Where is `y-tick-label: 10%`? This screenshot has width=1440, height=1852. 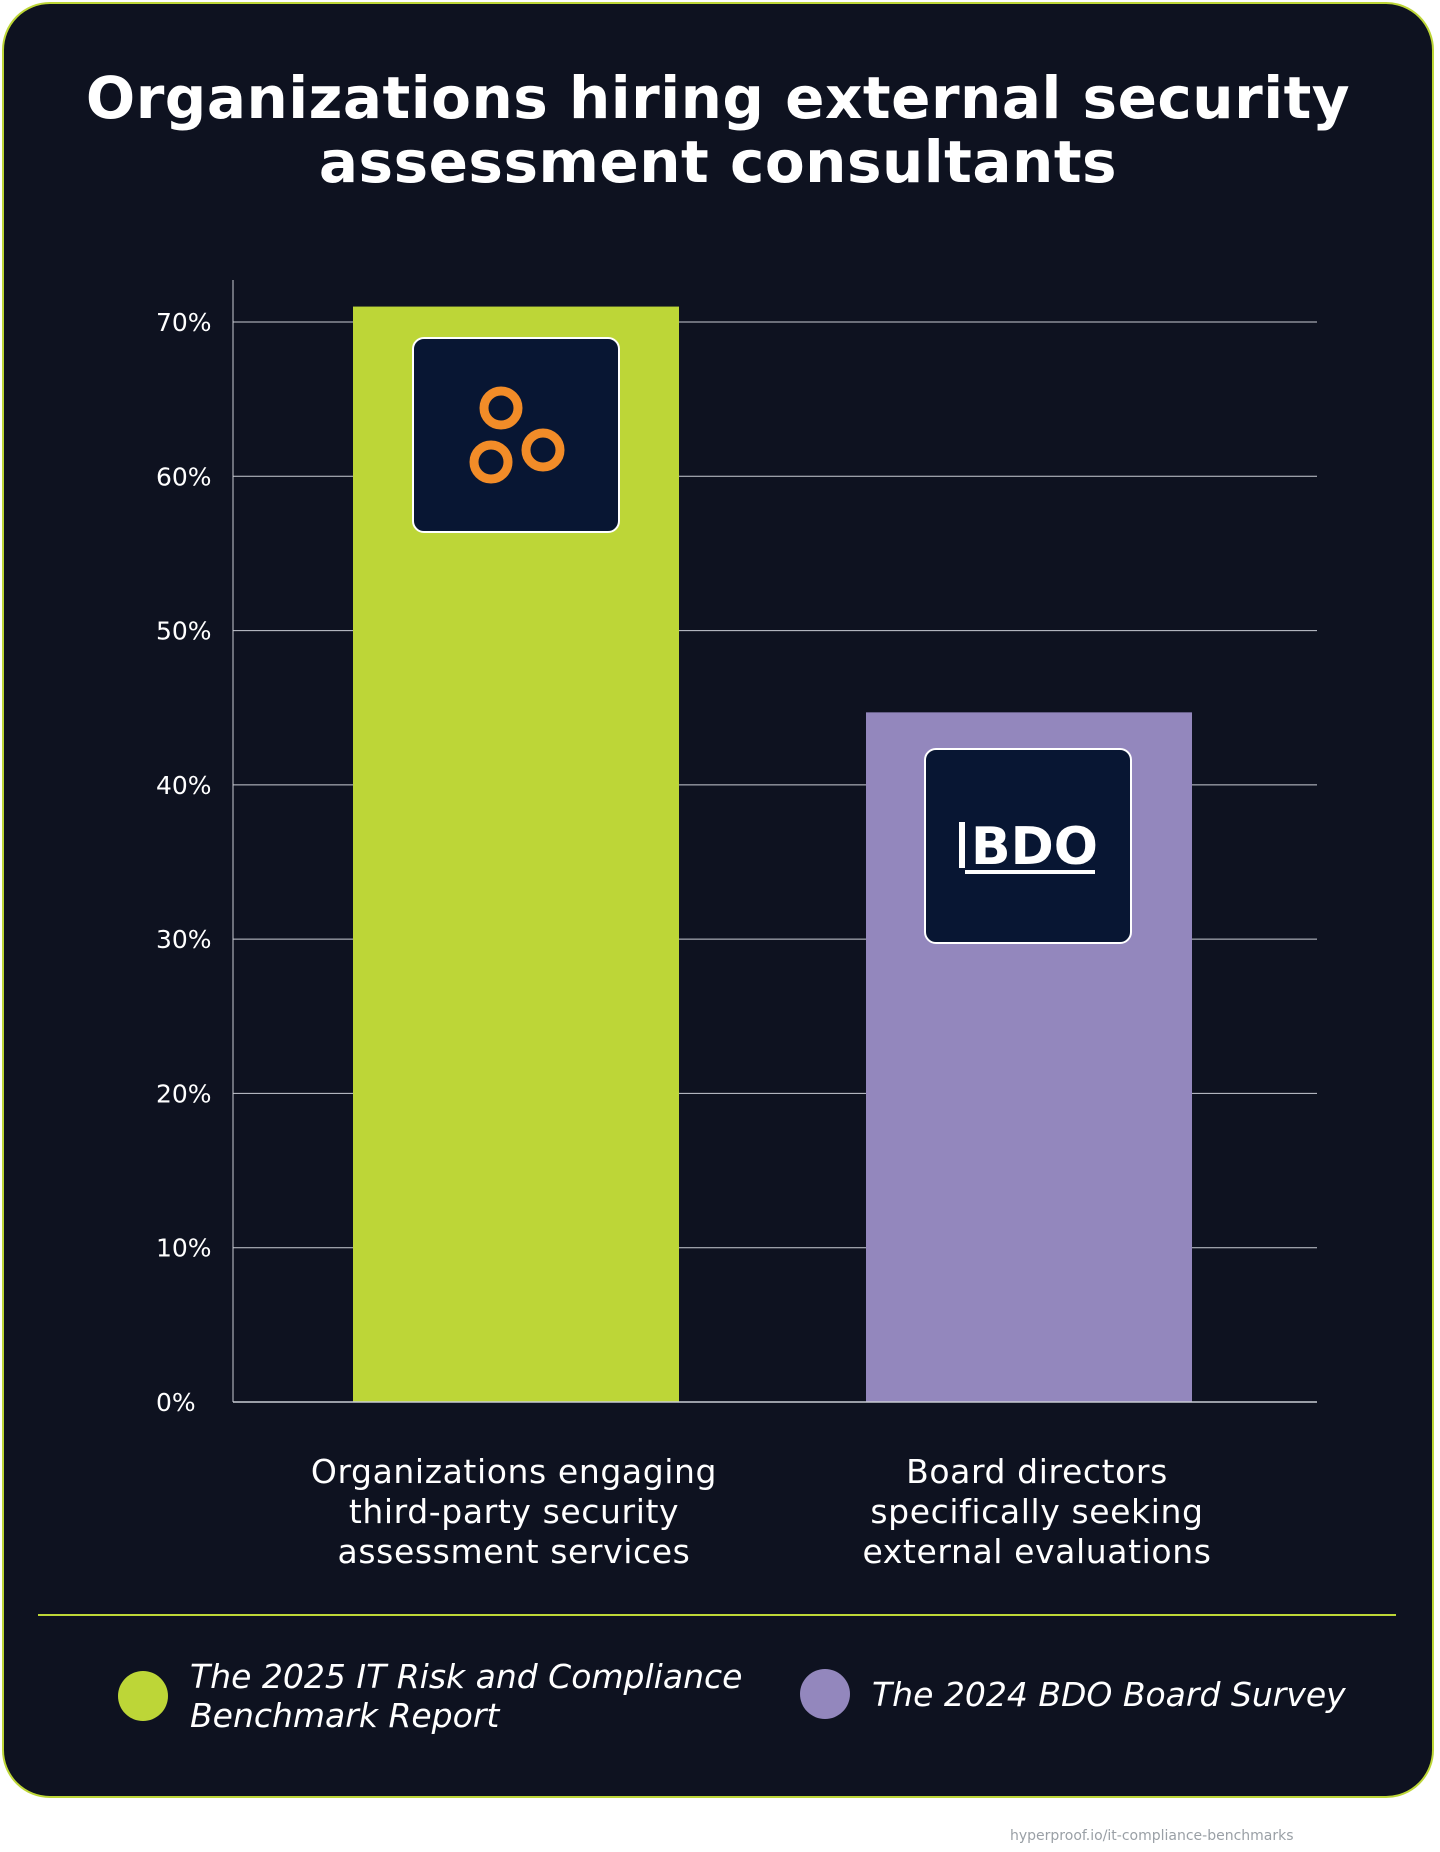 y-tick-label: 10% is located at coordinates (184, 1248).